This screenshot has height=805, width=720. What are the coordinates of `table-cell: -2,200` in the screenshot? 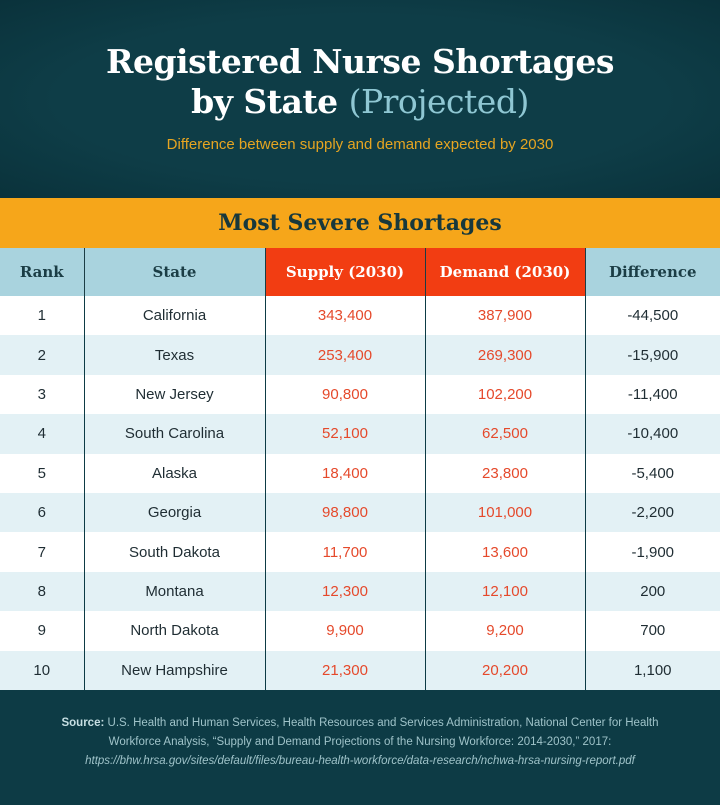 It's located at (652, 512).